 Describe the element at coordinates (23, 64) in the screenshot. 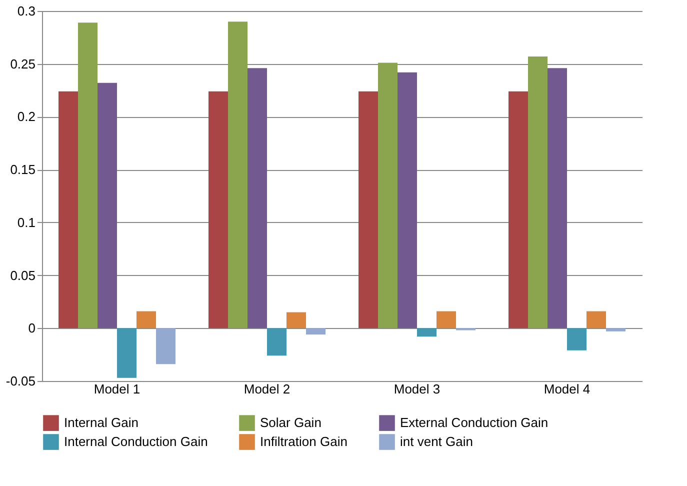

I see `y-tick-label: 0.25` at that location.